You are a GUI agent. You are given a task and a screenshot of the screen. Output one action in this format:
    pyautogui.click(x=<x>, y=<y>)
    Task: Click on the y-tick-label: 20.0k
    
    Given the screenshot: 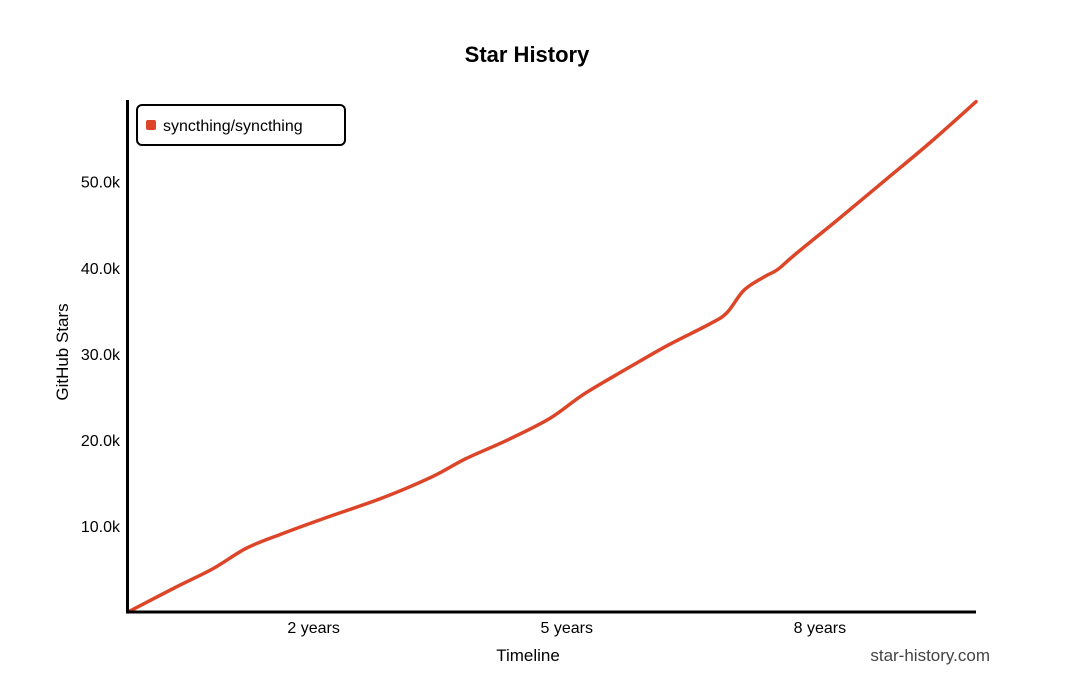 What is the action you would take?
    pyautogui.click(x=101, y=441)
    